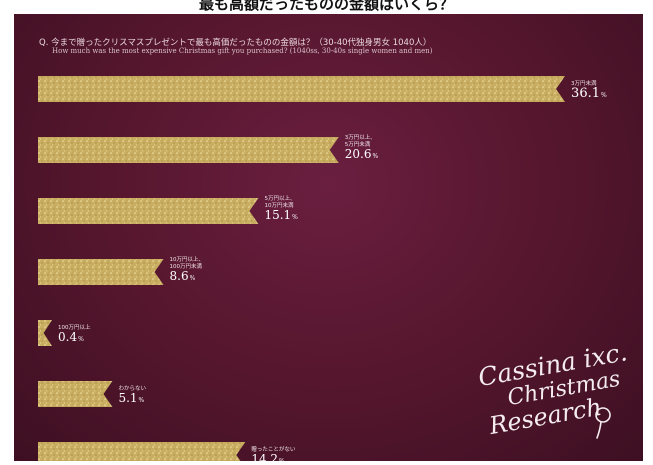 The image size is (653, 465). Describe the element at coordinates (360, 138) in the screenshot. I see `bar-category-label-line: 3万円以上、` at that location.